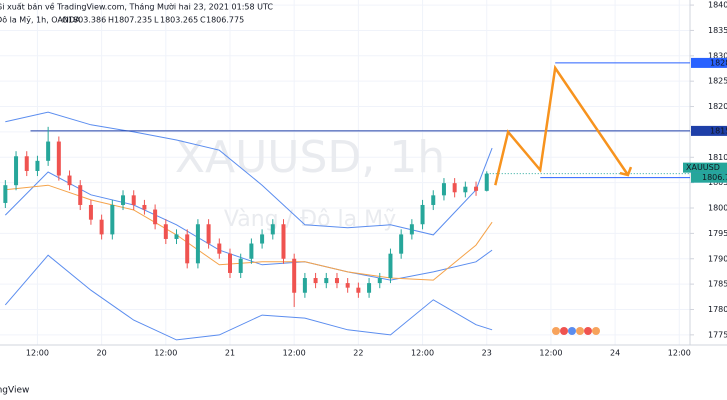  What do you see at coordinates (248, 297) in the screenshot?
I see `indicator-line` at bounding box center [248, 297].